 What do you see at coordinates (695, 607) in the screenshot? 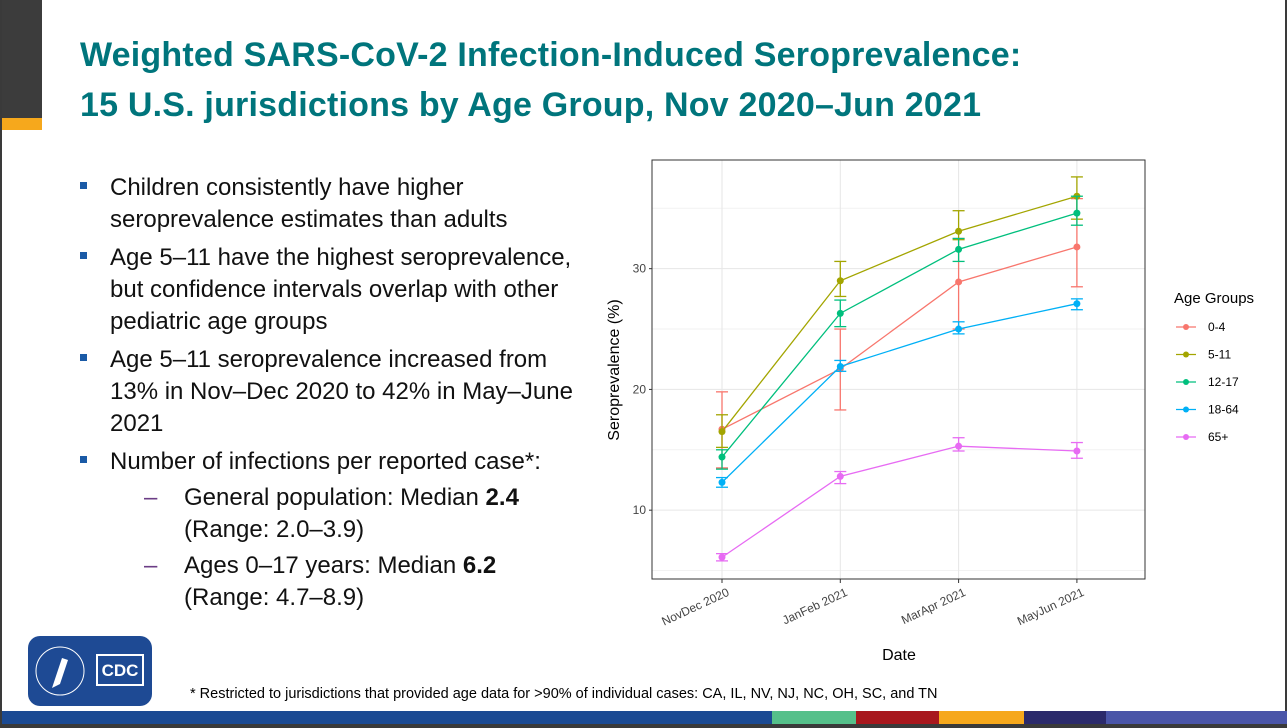
I see `x-tick-label: NovDec 2020` at bounding box center [695, 607].